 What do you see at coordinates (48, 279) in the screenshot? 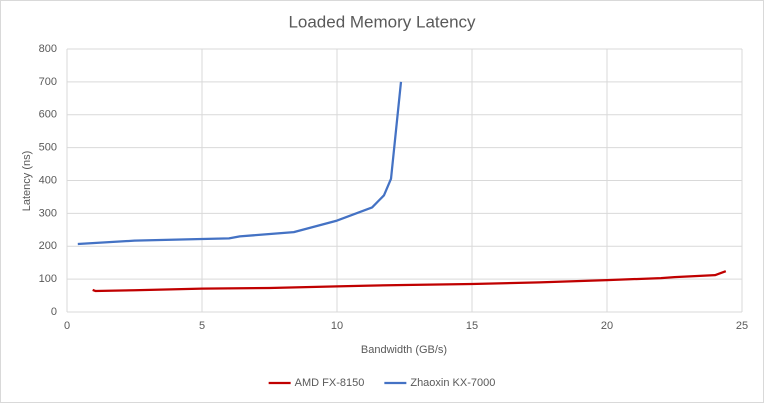
I see `y-tick-label: 100` at bounding box center [48, 279].